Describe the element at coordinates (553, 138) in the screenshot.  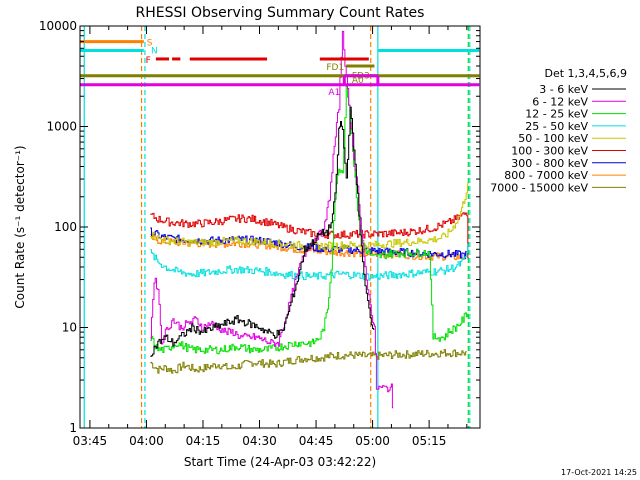
I see `legend-entry-label: 50 - 100 keV` at that location.